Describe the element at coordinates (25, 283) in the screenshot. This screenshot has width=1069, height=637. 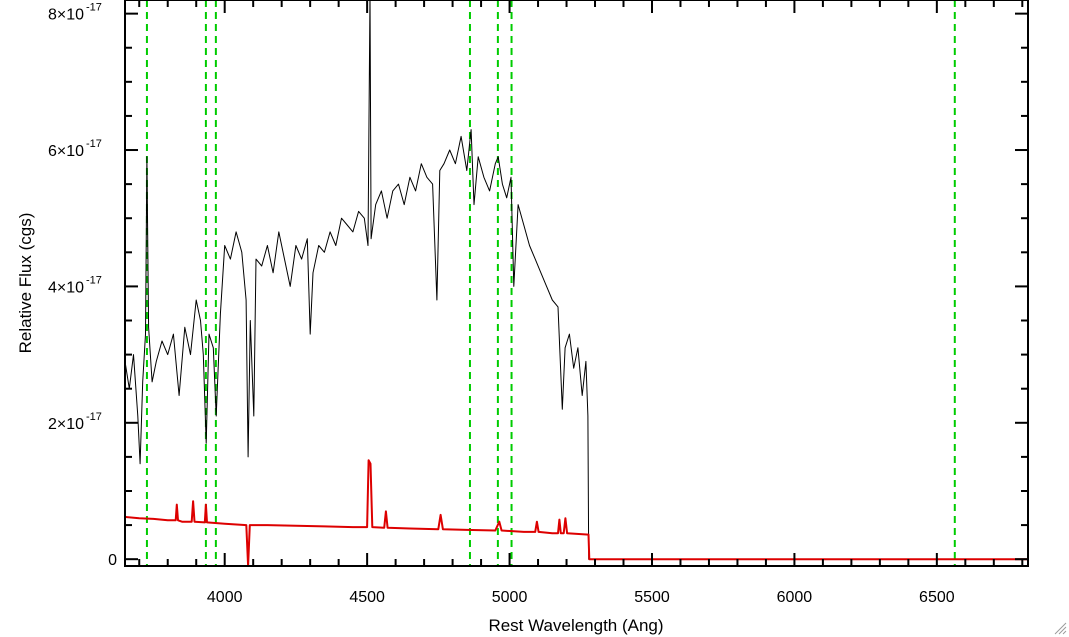
I see `y-axis-title: Relative Flux (cgs)` at that location.